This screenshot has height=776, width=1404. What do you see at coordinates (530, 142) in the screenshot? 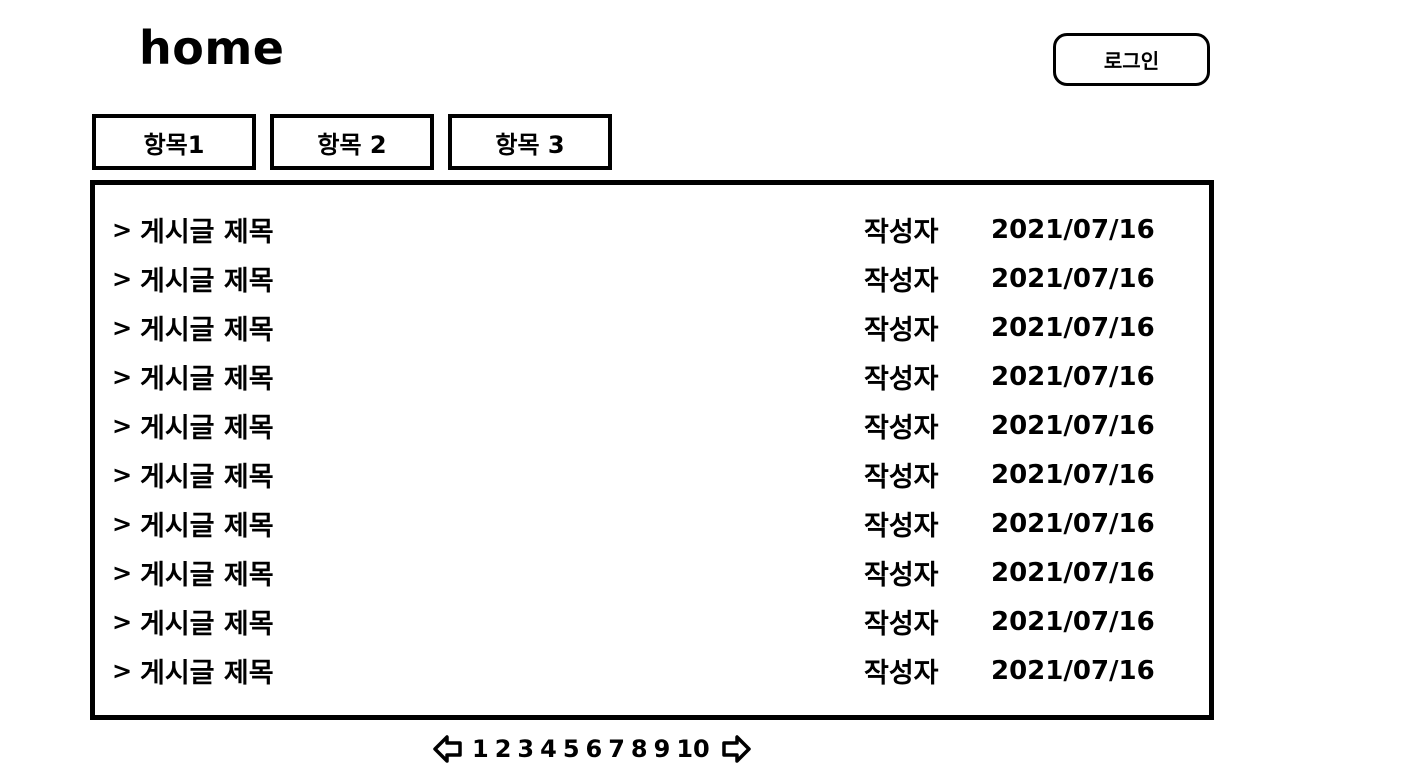
I see `tab-item-3: 항목 3` at bounding box center [530, 142].